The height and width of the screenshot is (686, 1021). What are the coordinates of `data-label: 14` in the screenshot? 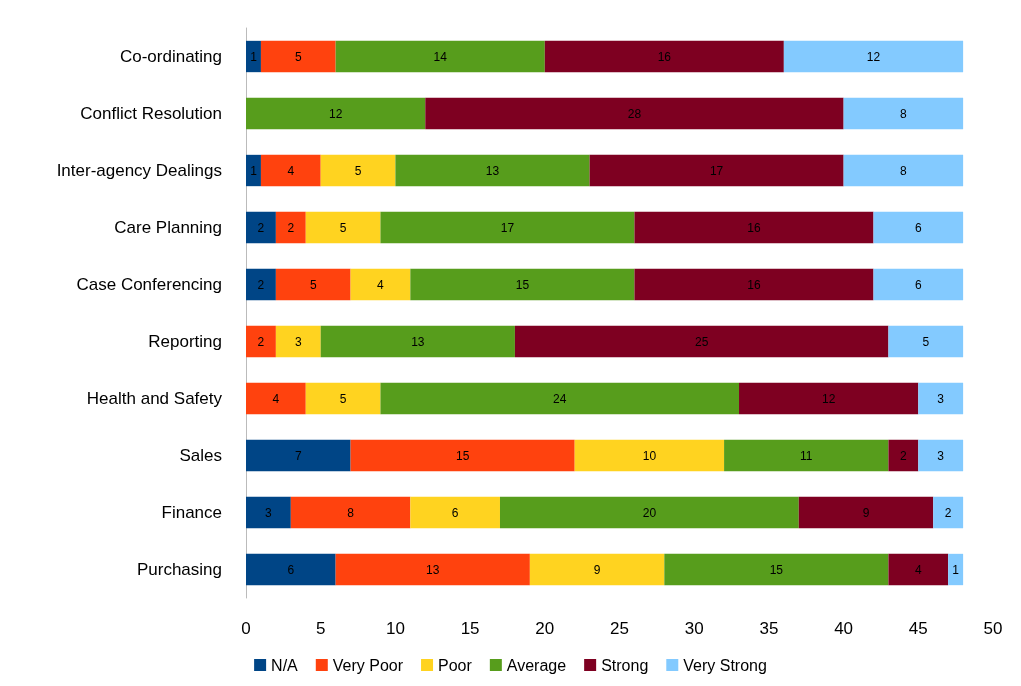 It's located at (440, 56).